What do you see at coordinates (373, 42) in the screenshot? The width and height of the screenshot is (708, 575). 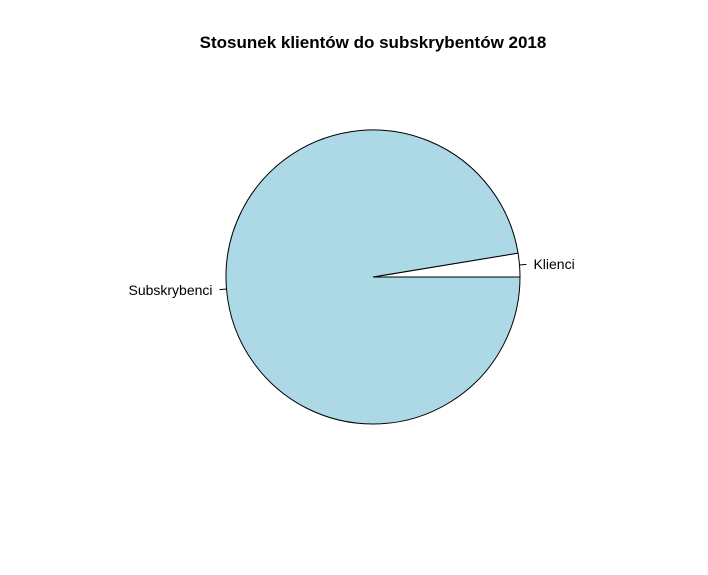 I see `chart-title: Stosunek klientów do subskrybentów 2018` at bounding box center [373, 42].